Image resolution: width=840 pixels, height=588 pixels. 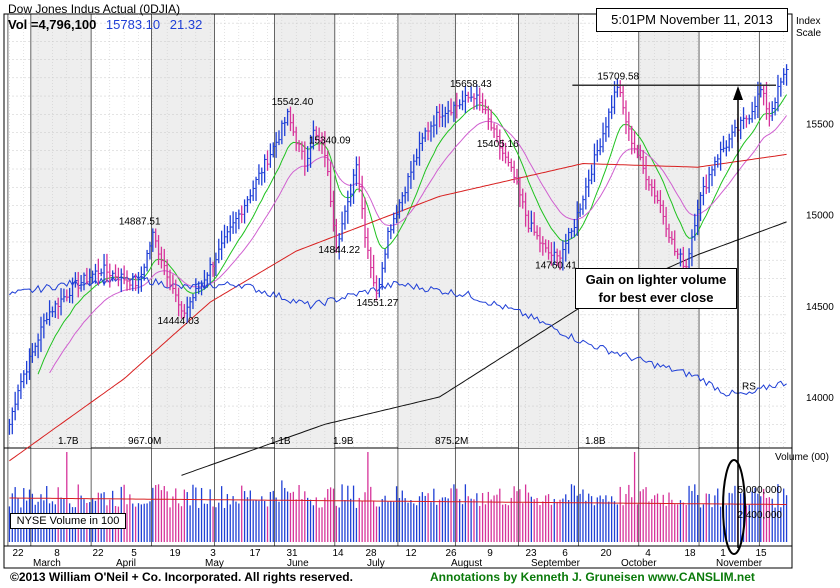 What do you see at coordinates (94, 9) in the screenshot?
I see `chart-title: Dow Jones Indus Actual (0DJIA)` at bounding box center [94, 9].